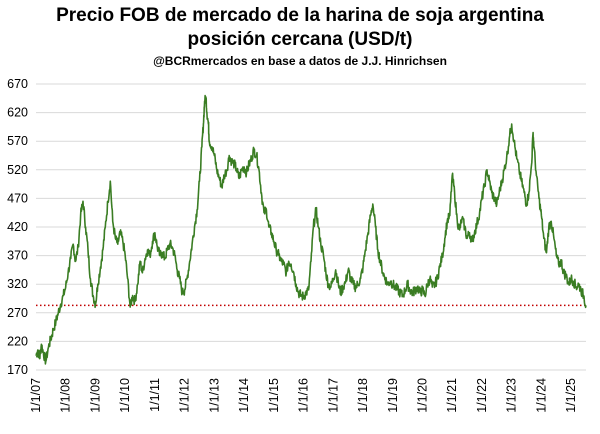 Image resolution: width=600 pixels, height=434 pixels. What do you see at coordinates (274, 395) in the screenshot?
I see `x-tick-label: 1/1/15` at bounding box center [274, 395].